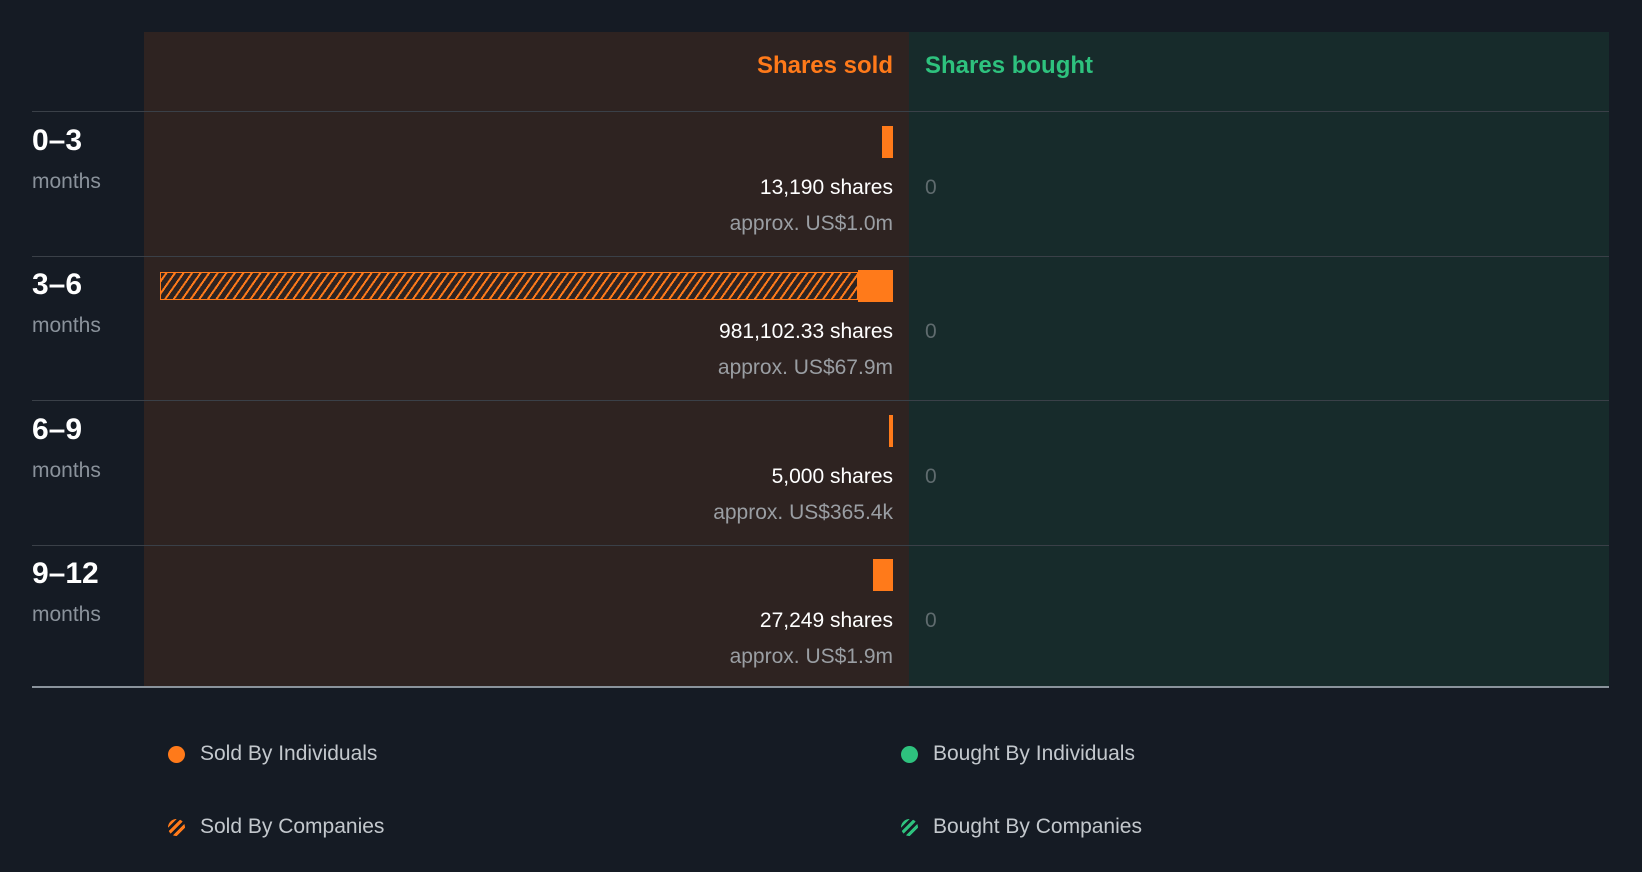 The height and width of the screenshot is (872, 1642). I want to click on period-label: 0–3, so click(57, 140).